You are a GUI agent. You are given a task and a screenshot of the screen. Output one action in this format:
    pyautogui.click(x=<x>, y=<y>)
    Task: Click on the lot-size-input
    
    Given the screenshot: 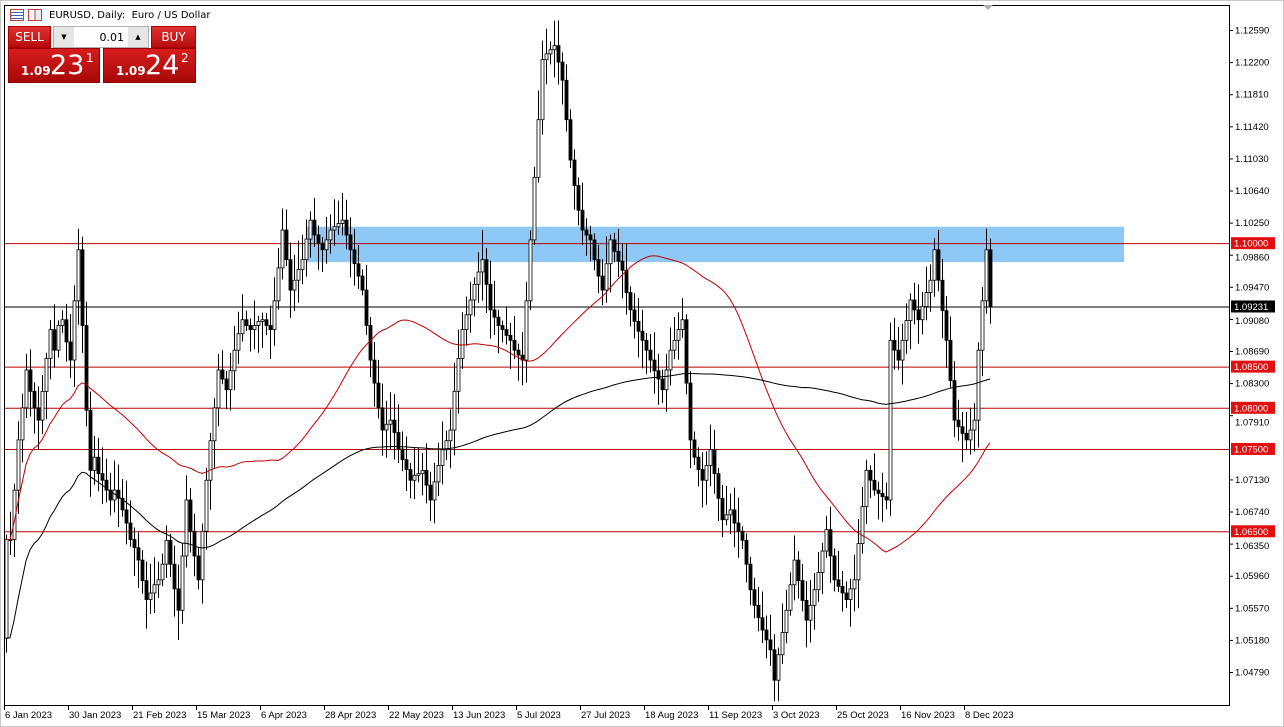 What is the action you would take?
    pyautogui.click(x=101, y=37)
    